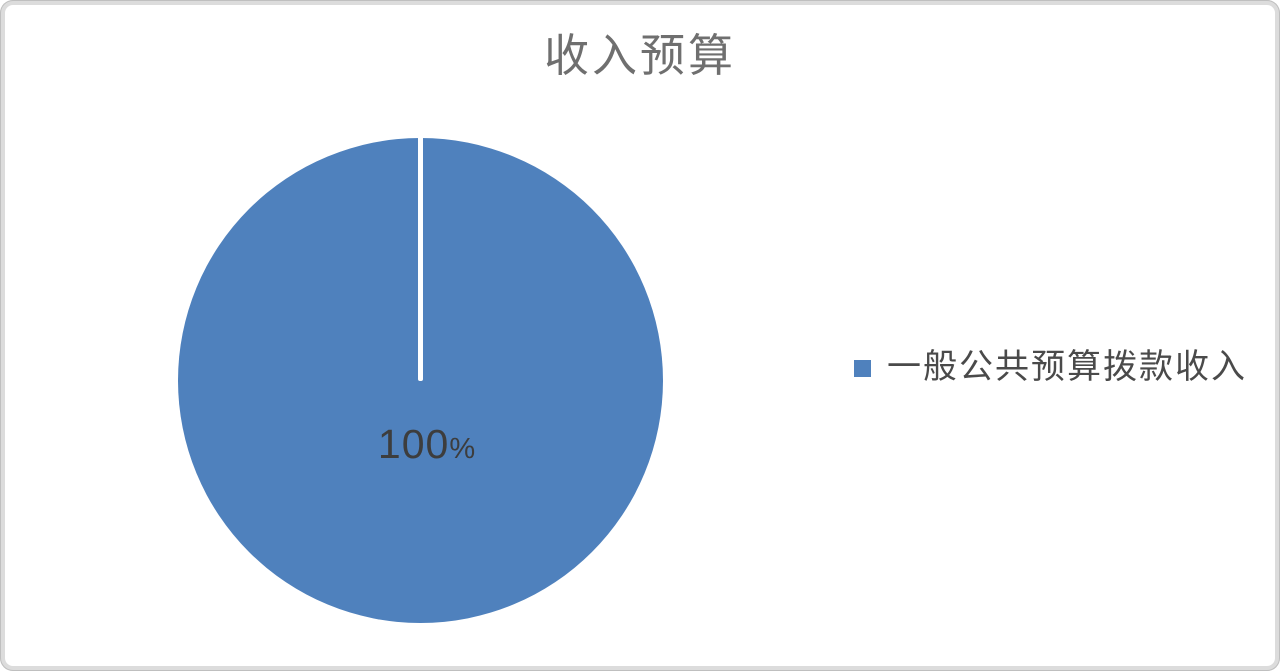  What do you see at coordinates (862, 368) in the screenshot?
I see `legend-swatch-icon` at bounding box center [862, 368].